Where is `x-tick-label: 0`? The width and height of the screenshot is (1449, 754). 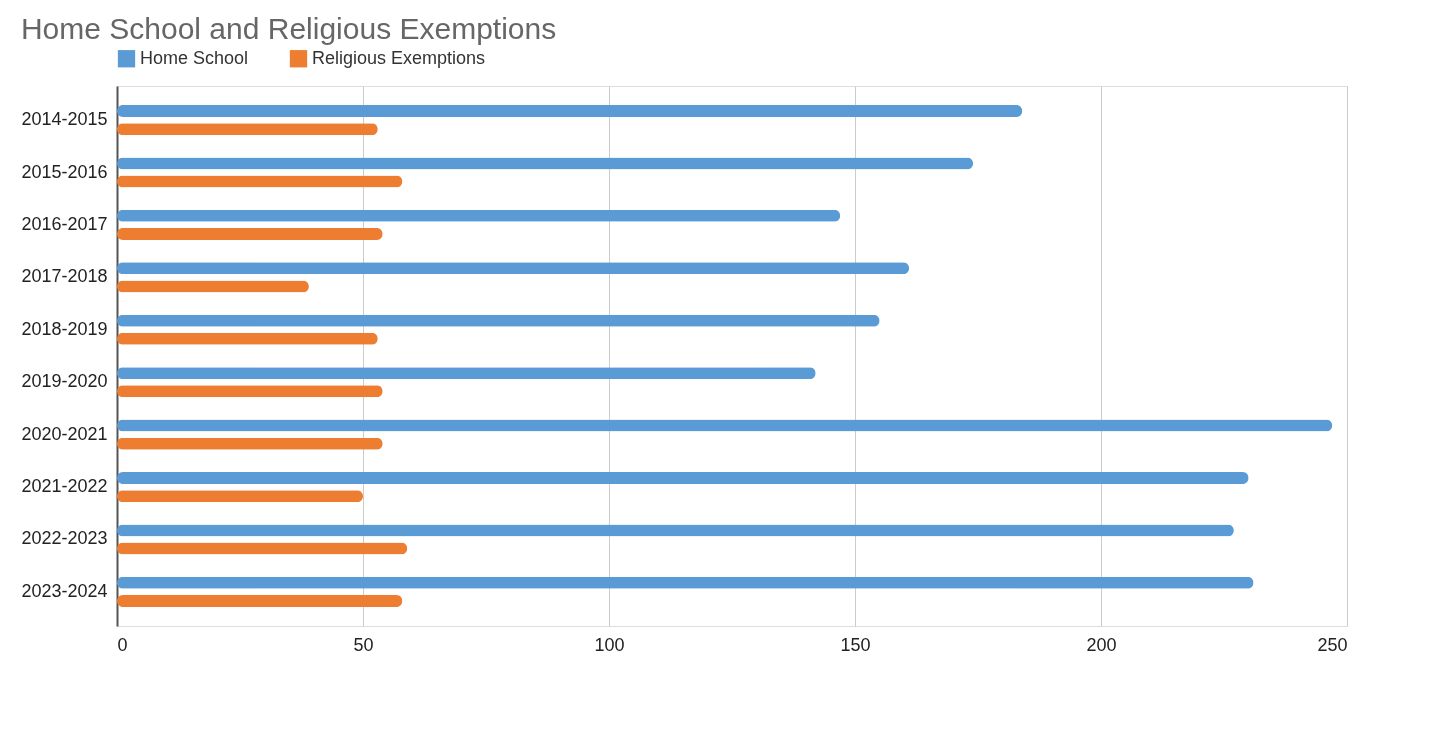
x-tick-label: 0 is located at coordinates (122, 644).